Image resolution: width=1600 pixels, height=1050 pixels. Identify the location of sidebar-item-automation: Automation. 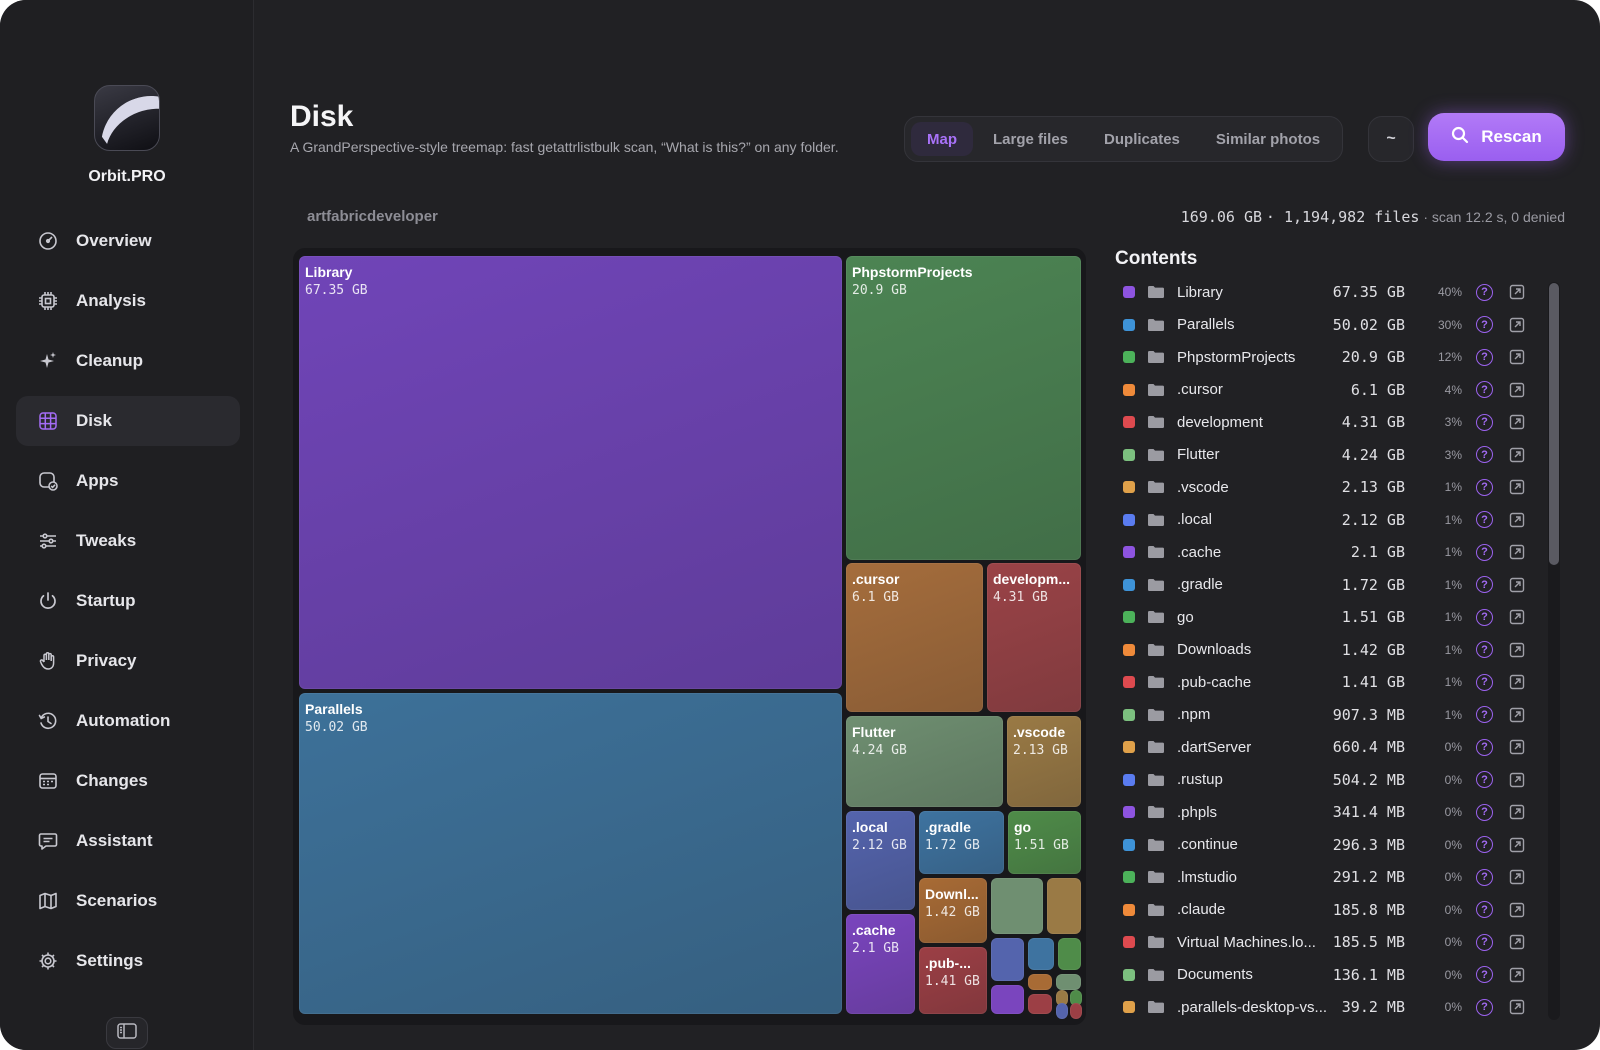
(128, 721).